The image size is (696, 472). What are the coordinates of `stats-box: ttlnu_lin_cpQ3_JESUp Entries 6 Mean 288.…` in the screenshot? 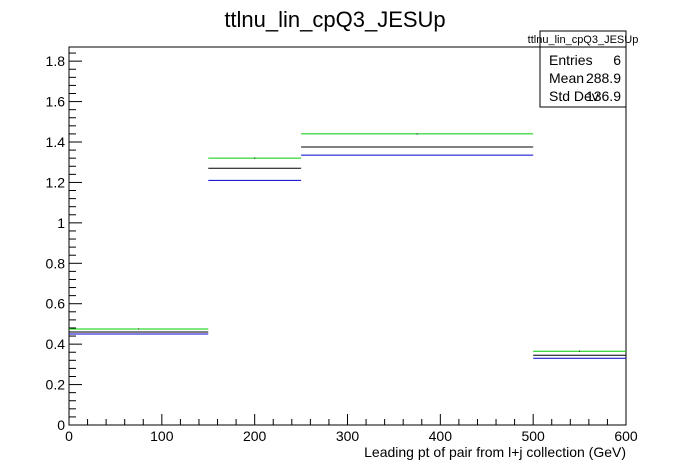 It's located at (583, 69).